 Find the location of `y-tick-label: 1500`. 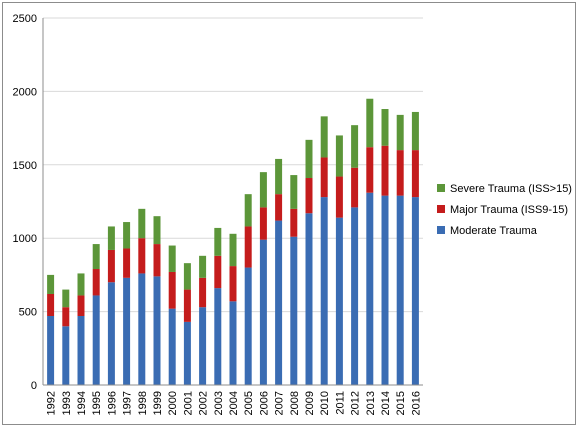

y-tick-label: 1500 is located at coordinates (25, 166).